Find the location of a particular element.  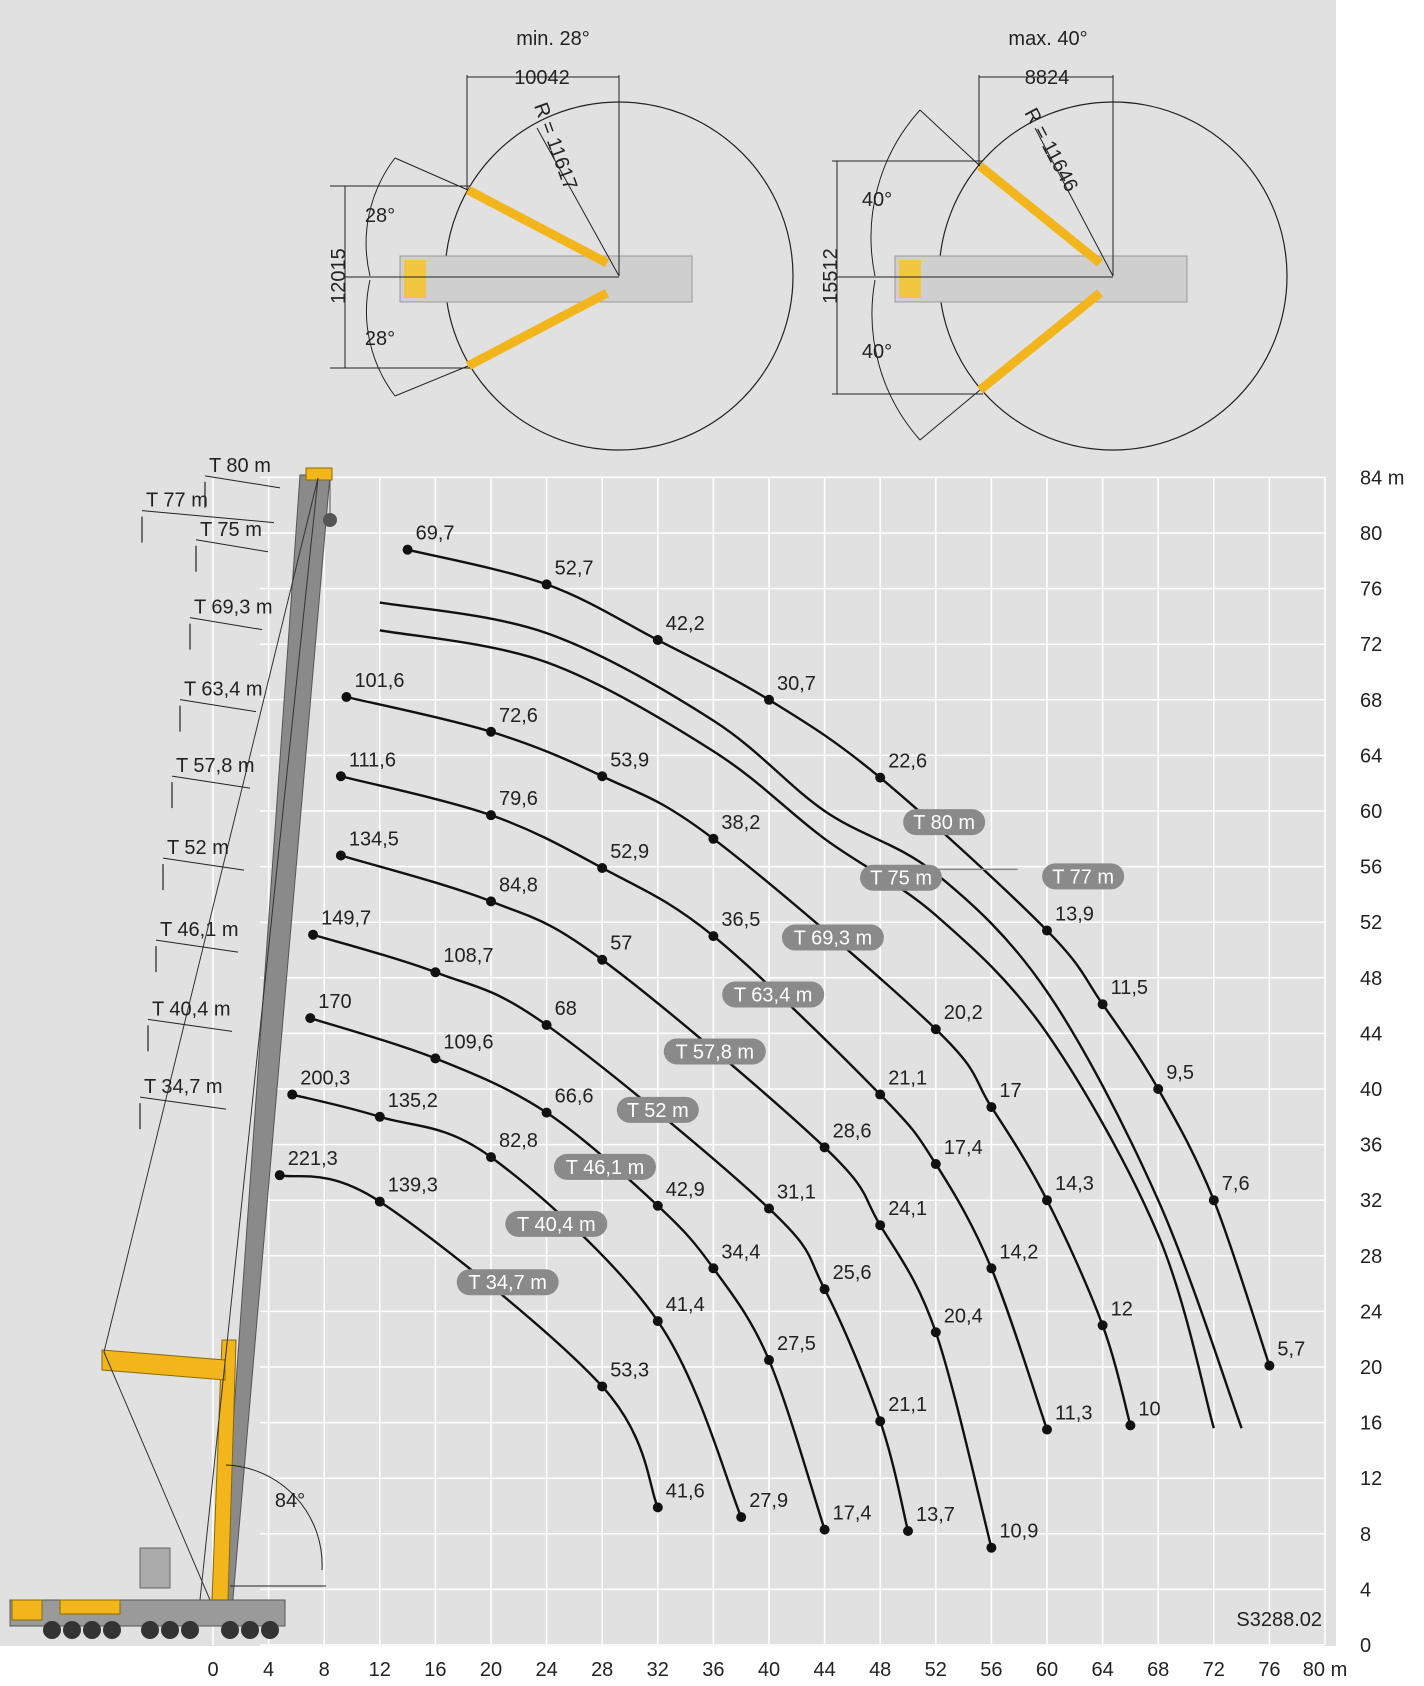

x-tick-label: 24 is located at coordinates (546, 1670).